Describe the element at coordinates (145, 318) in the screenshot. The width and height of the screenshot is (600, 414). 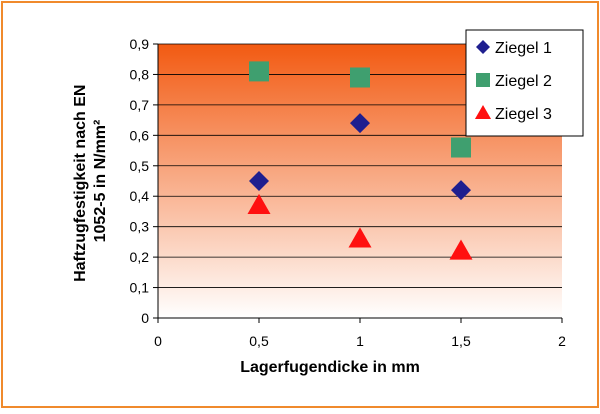
I see `y-tick-label: 0` at that location.